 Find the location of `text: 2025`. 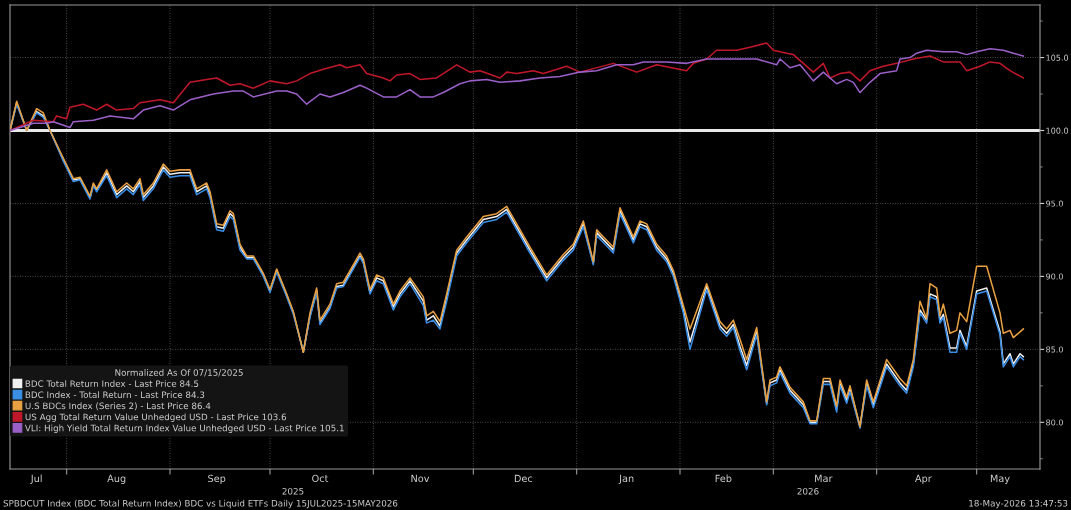

text: 2025 is located at coordinates (293, 491).